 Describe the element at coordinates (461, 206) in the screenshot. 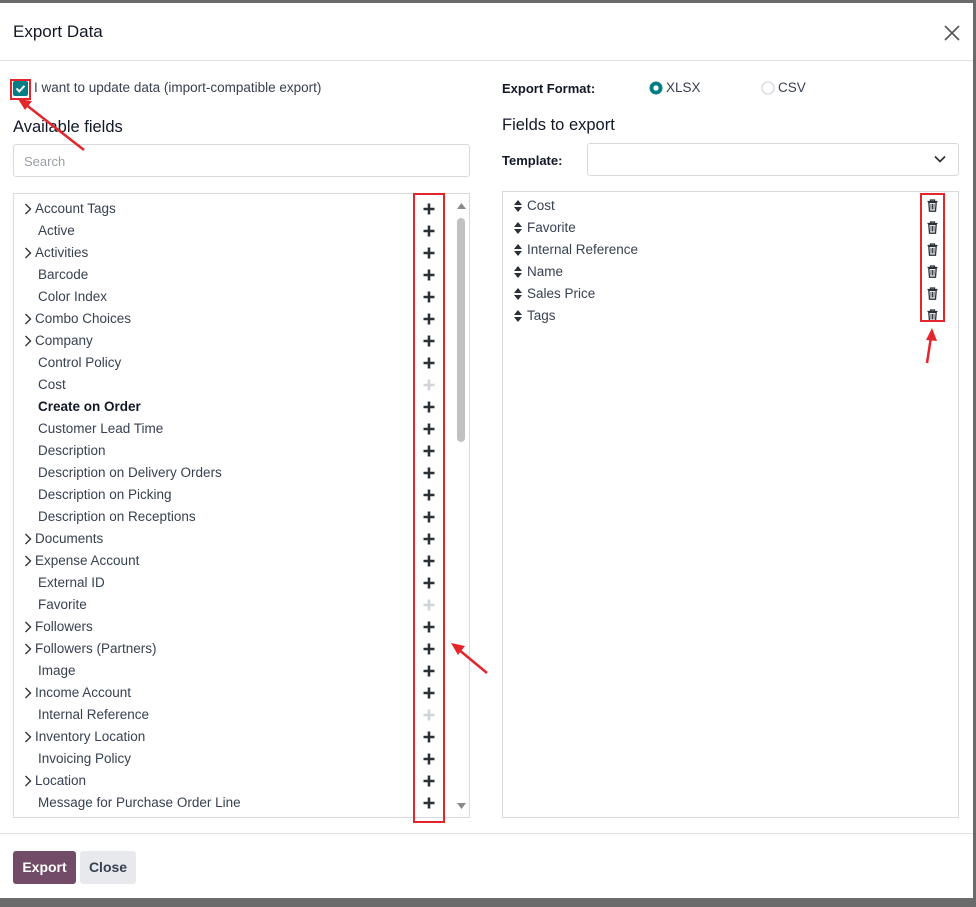

I see `scroll-up` at that location.